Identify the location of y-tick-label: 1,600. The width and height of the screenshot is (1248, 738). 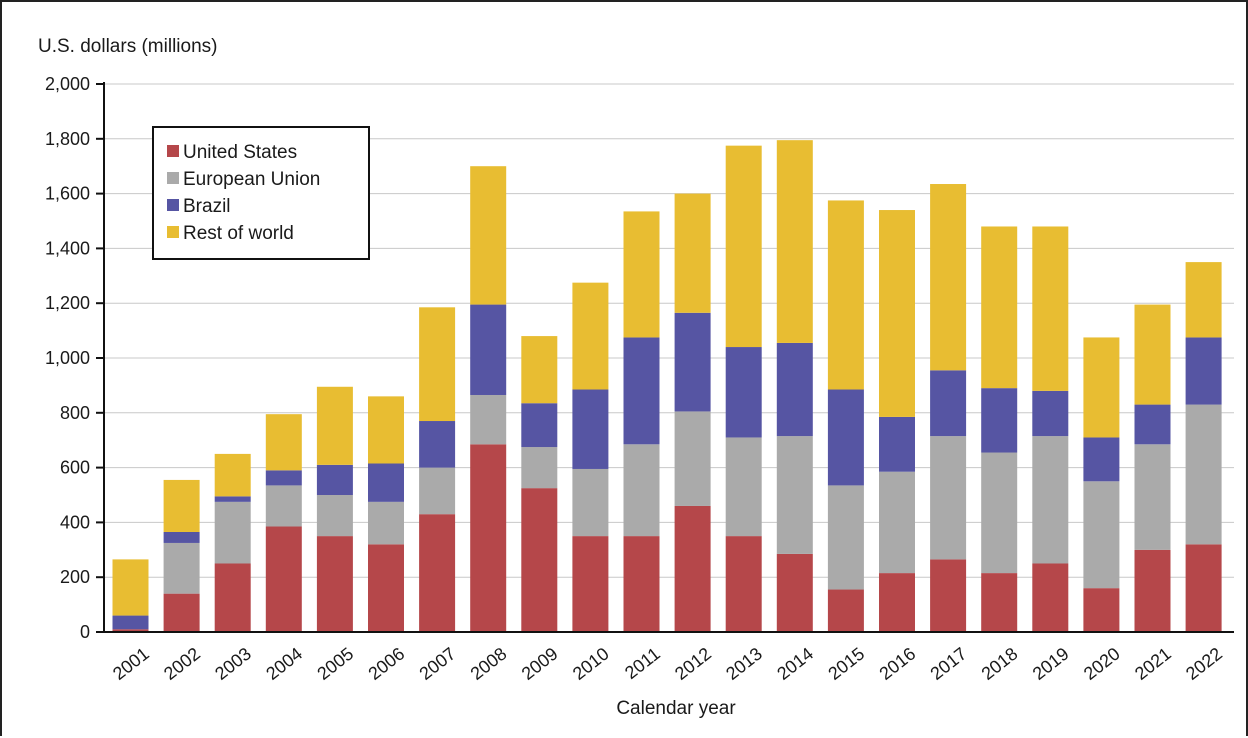
(67, 194).